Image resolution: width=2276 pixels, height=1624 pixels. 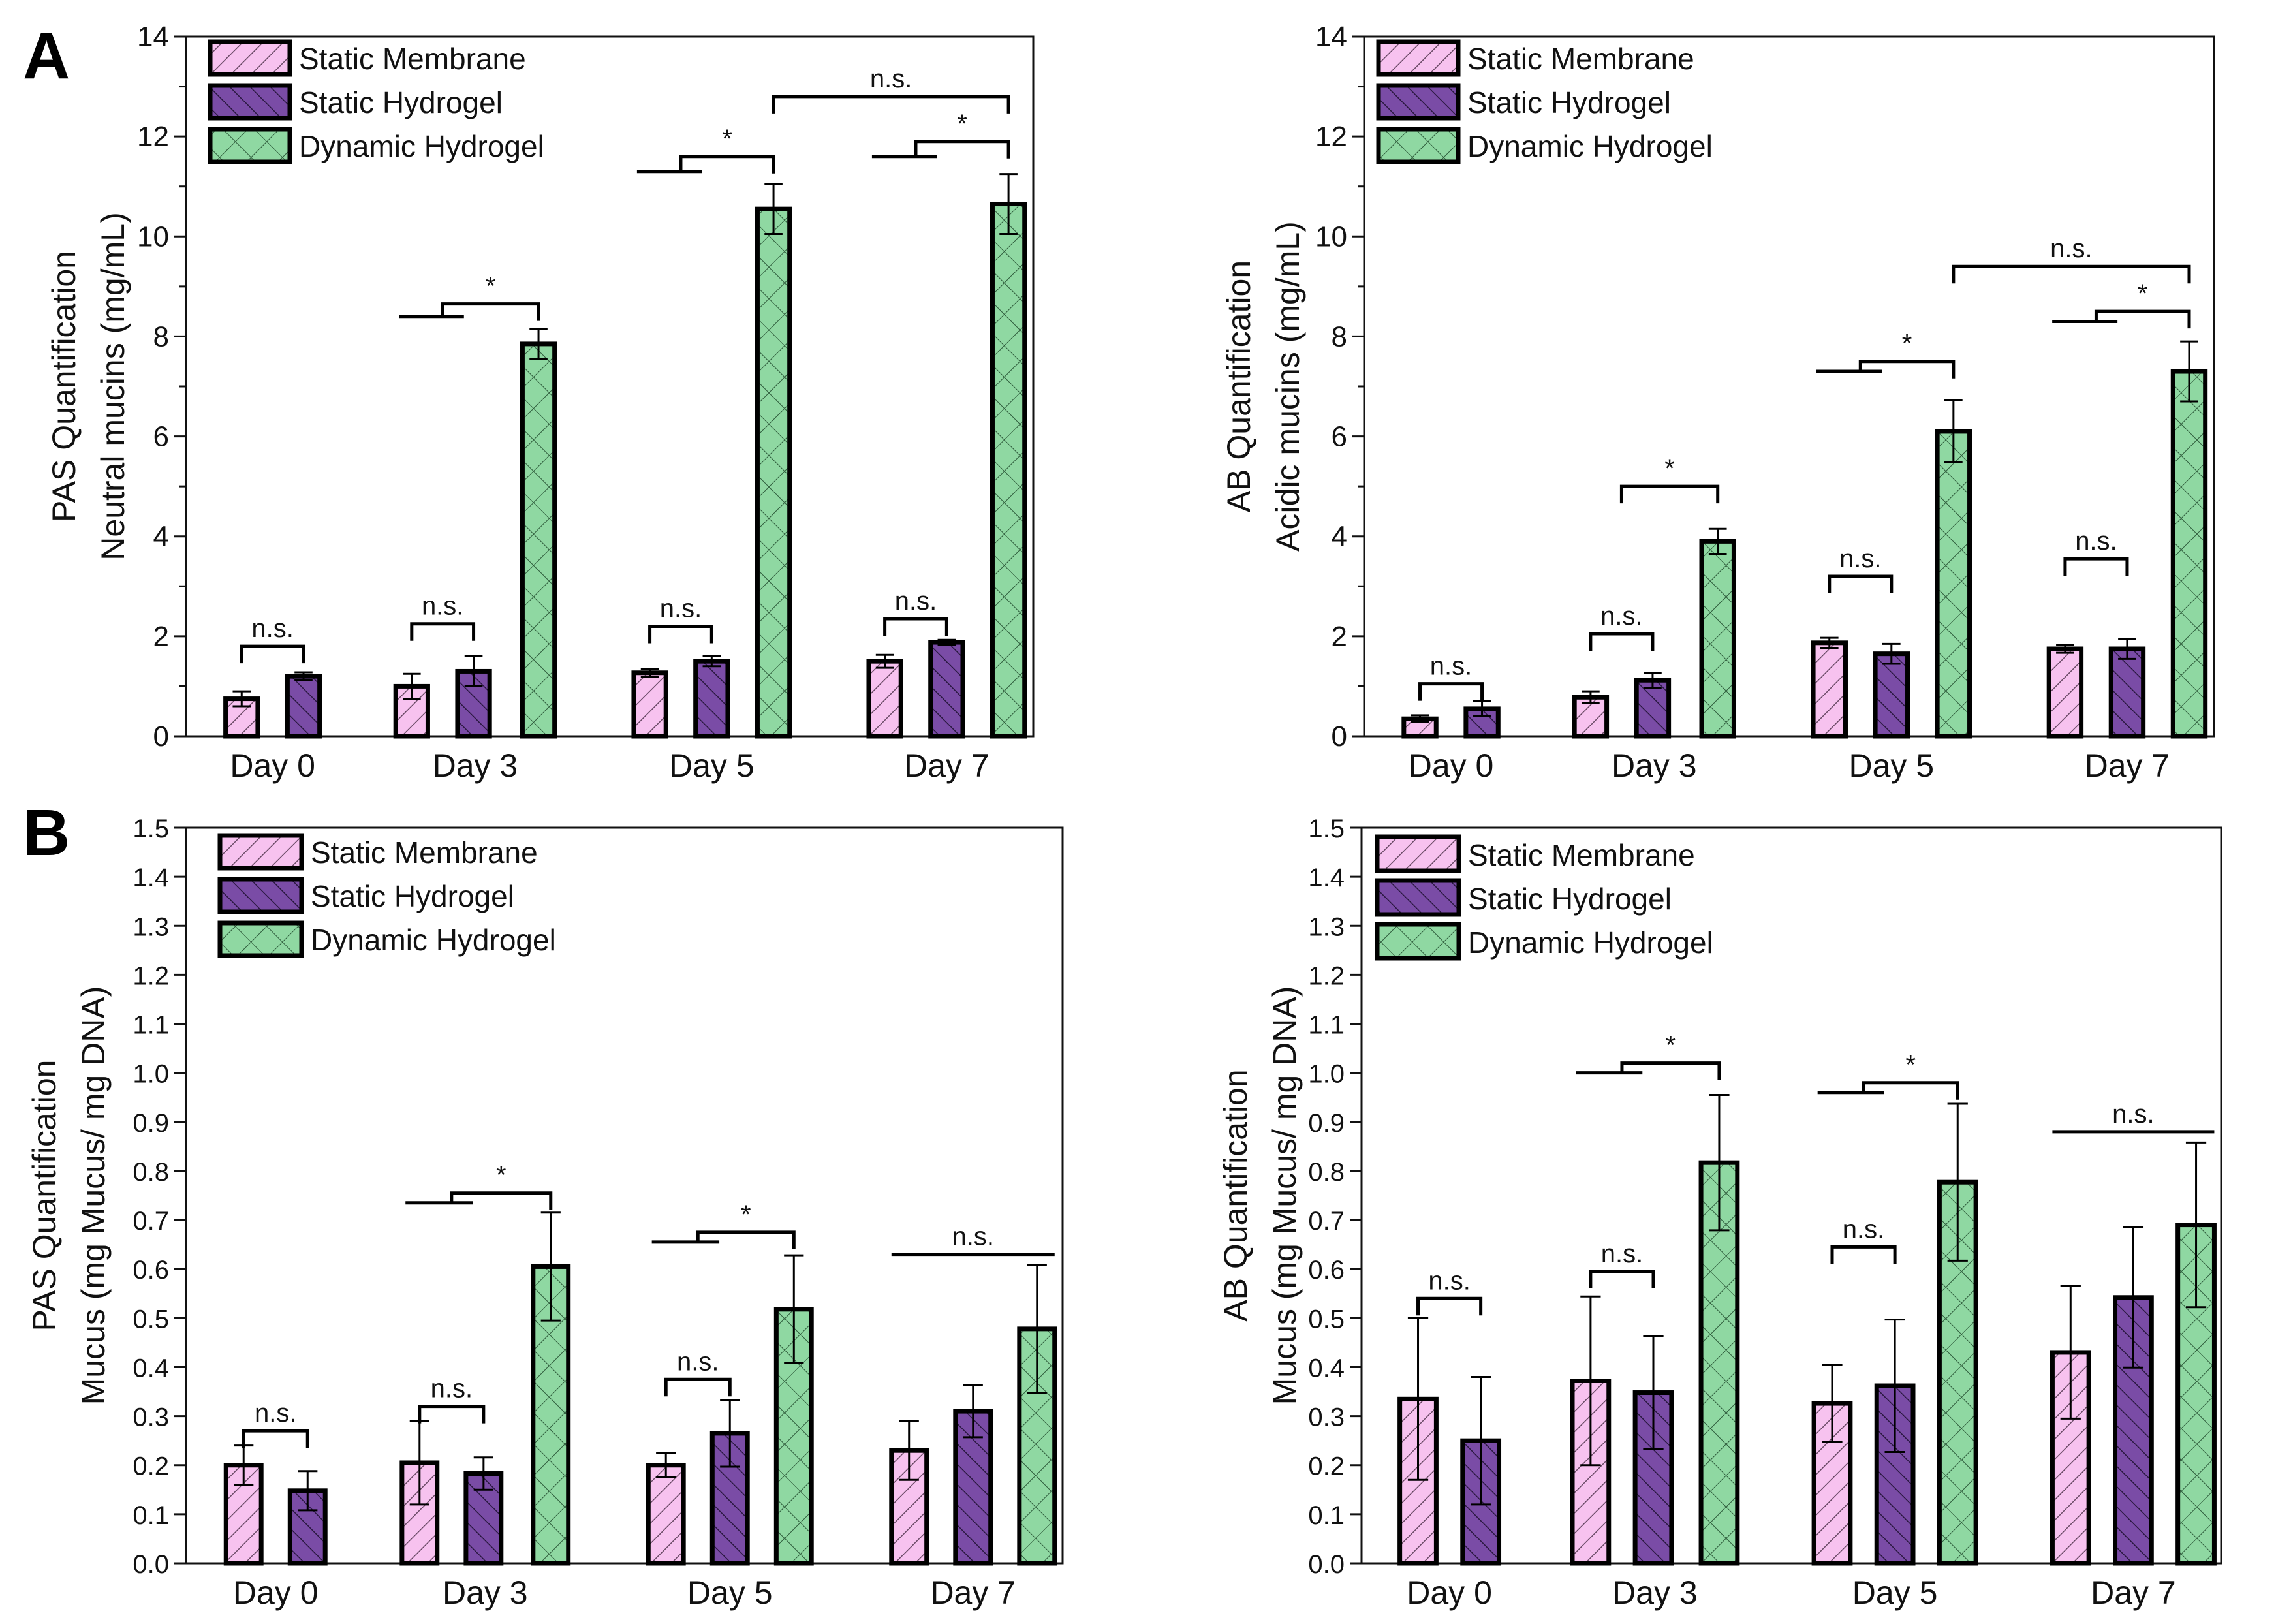 What do you see at coordinates (1331, 237) in the screenshot?
I see `y-tick-label: 10` at bounding box center [1331, 237].